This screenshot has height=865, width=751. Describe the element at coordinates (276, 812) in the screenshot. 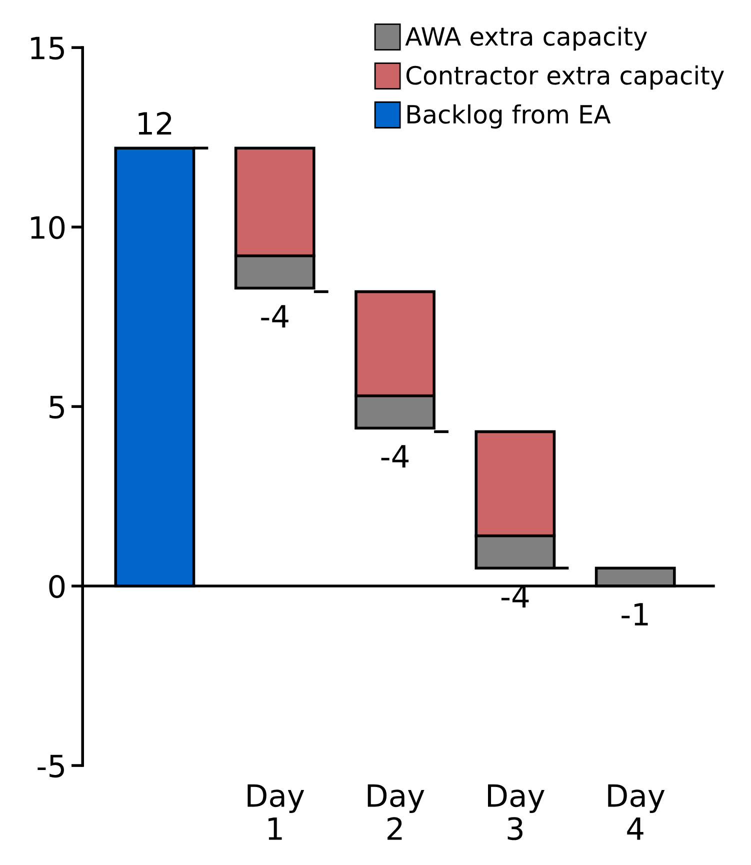

I see `x-tick-label: Day 1` at that location.